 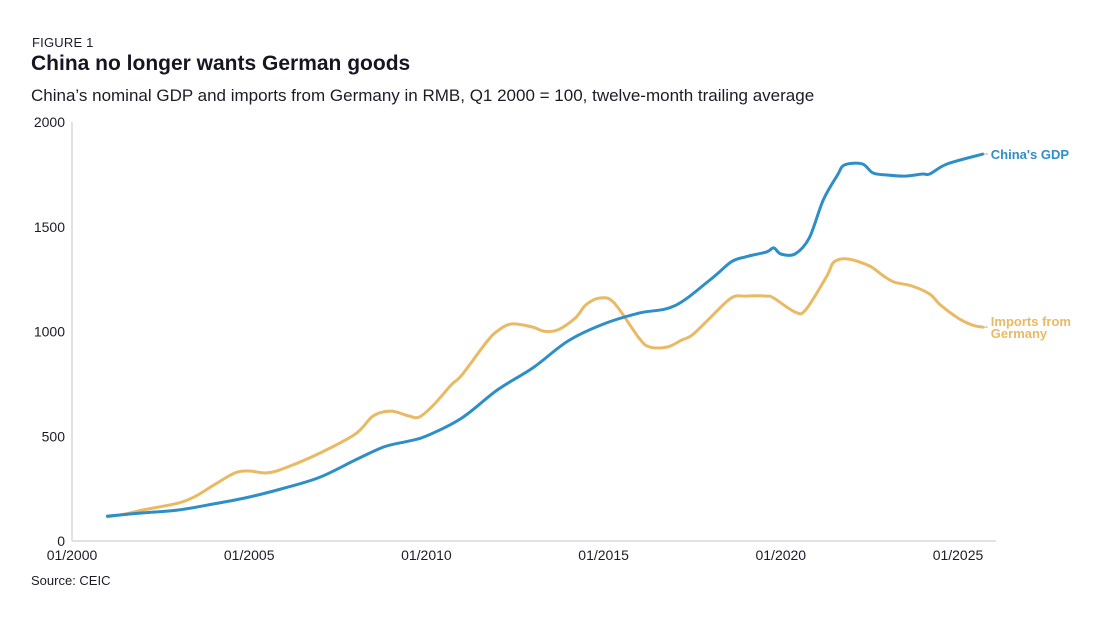 I want to click on x-tick-label: 01/2000, so click(x=72, y=555).